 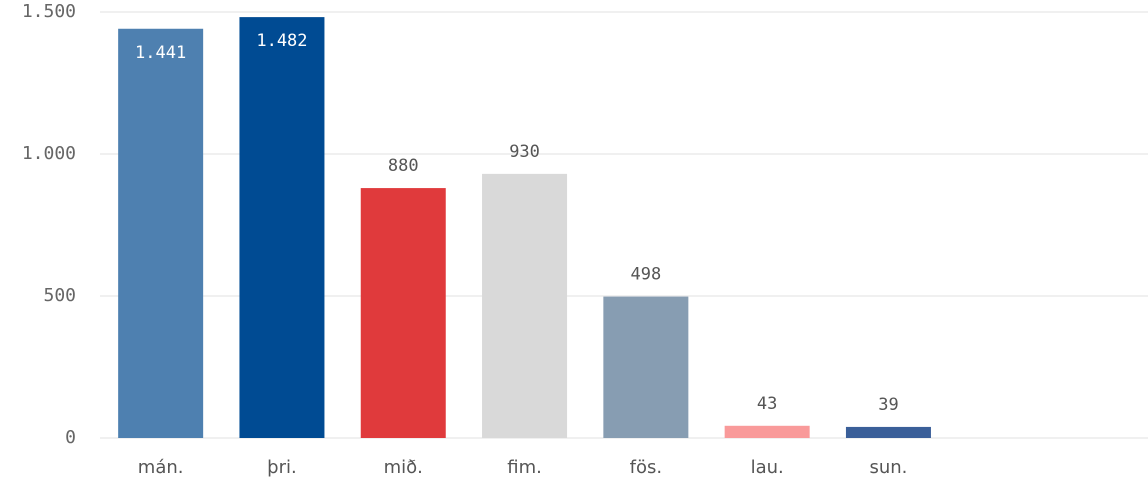 What do you see at coordinates (645, 275) in the screenshot?
I see `value-label: 498` at bounding box center [645, 275].